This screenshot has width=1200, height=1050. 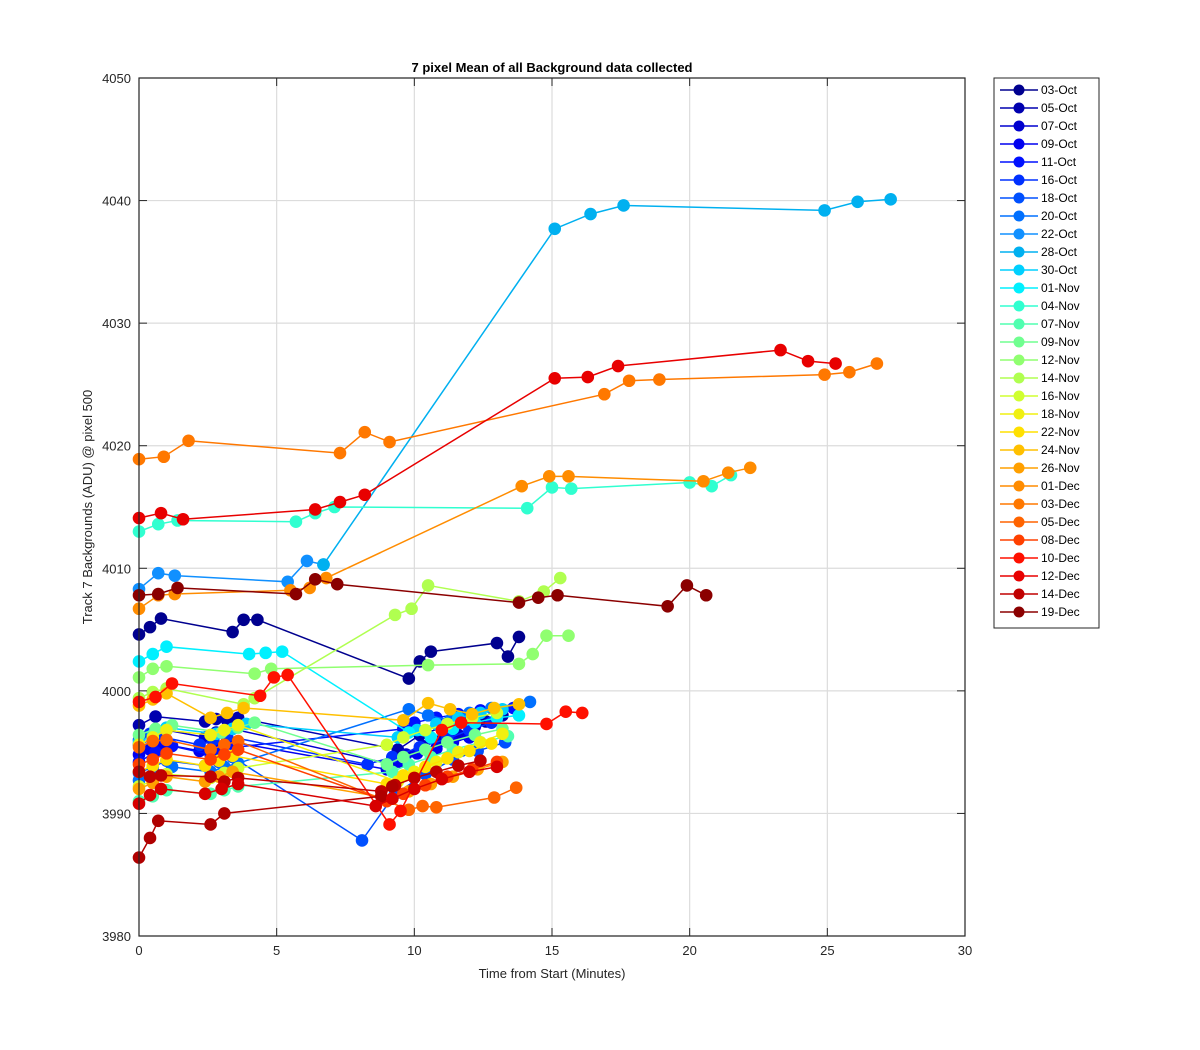 I want to click on legend-entry: 12-Nov, so click(x=1040, y=360).